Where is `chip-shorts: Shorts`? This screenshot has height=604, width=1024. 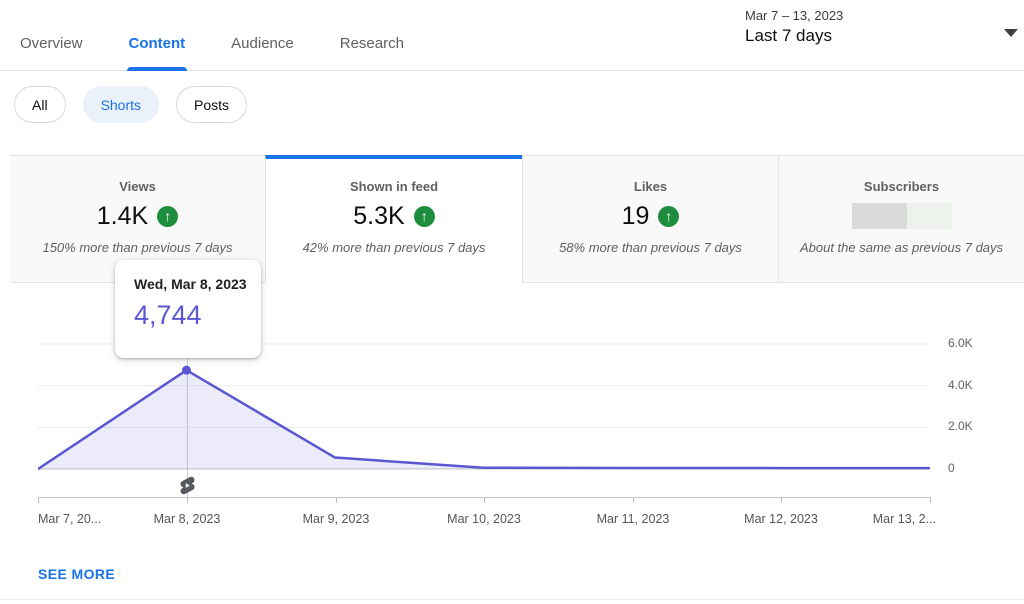
chip-shorts: Shorts is located at coordinates (121, 104).